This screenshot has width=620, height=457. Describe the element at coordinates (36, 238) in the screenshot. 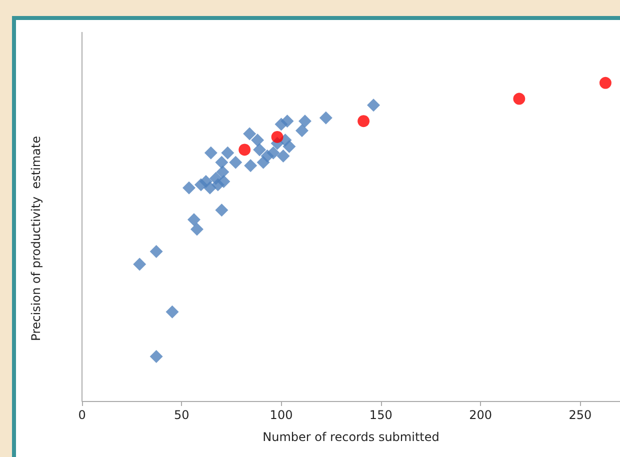

I see `y-axis-title: Precision of productivity estimate` at that location.